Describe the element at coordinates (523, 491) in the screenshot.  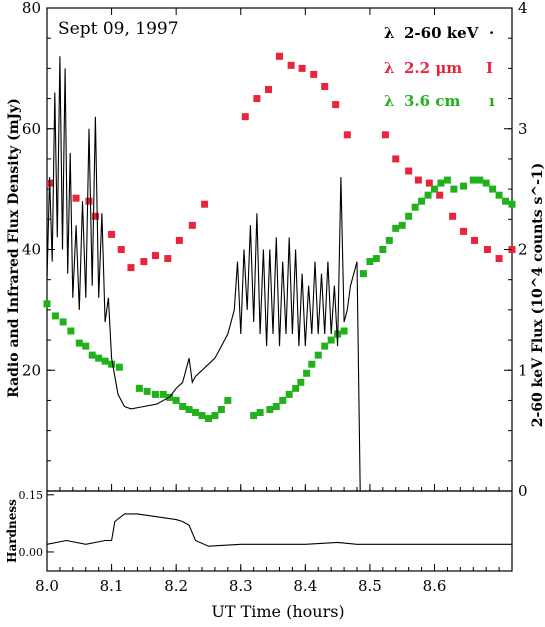
I see `y-right-tick-label-0: 0` at that location.